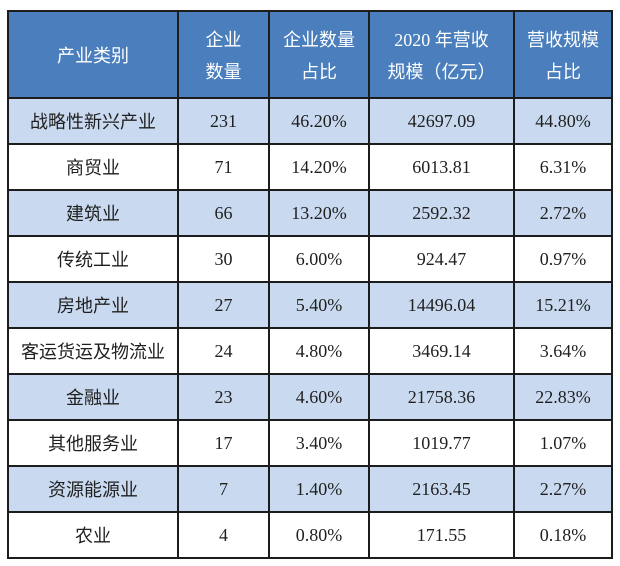  Describe the element at coordinates (441, 54) in the screenshot. I see `header-cell-revenue: 2020 年营收 规模（亿元）` at that location.